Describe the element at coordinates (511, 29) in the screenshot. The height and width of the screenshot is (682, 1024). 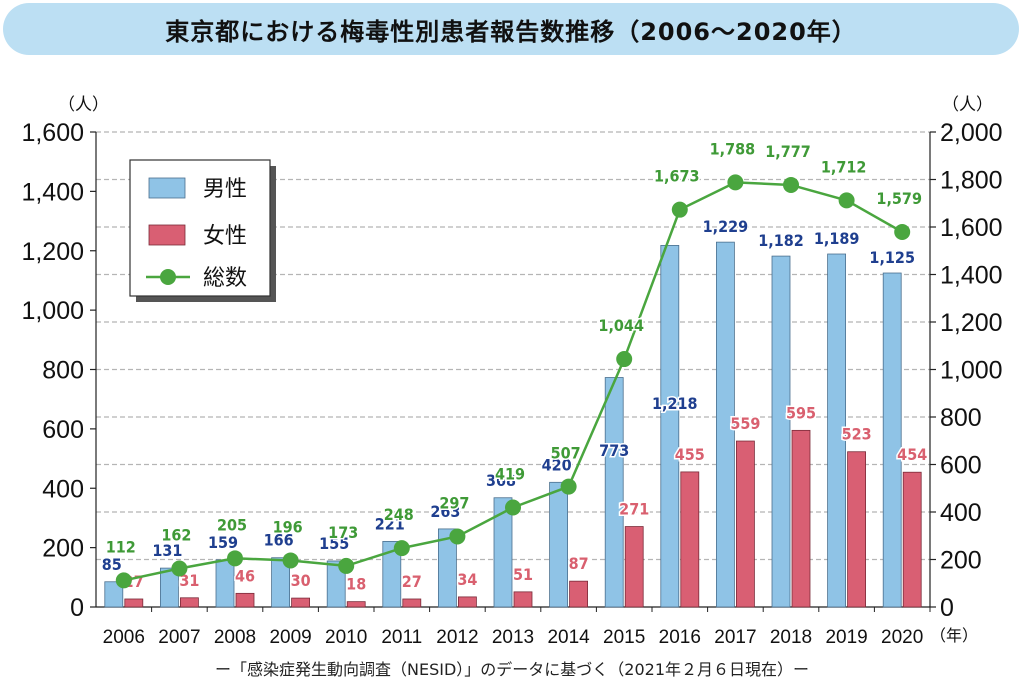
I see `chart-title-bar: 東京都における梅毒性別患者報告数推移（2006〜2020年）` at that location.